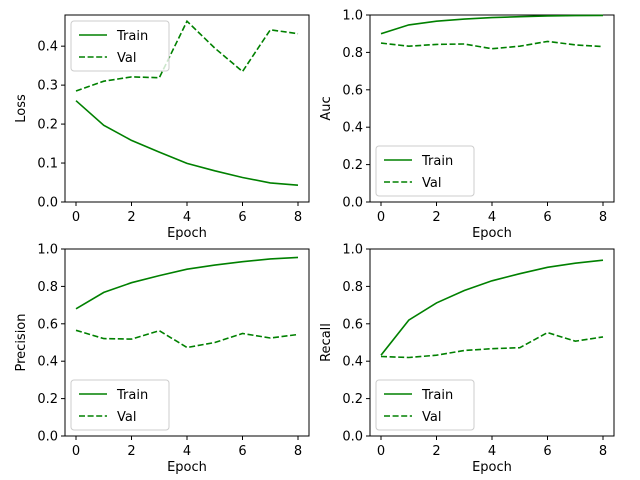 The height and width of the screenshot is (480, 640). Describe the element at coordinates (47, 125) in the screenshot. I see `panel-loss-ytick-label: 0.2` at that location.